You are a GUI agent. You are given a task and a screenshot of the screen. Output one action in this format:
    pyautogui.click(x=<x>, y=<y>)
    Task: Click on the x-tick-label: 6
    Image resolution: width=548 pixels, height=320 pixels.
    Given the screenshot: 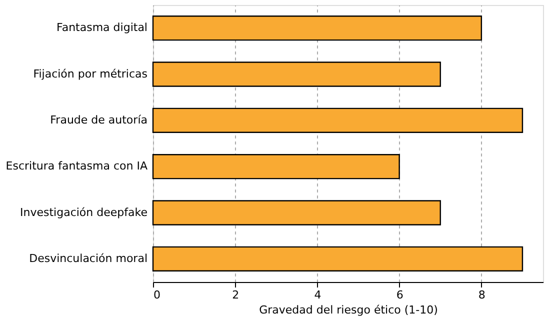 What is the action you would take?
    pyautogui.click(x=400, y=295)
    